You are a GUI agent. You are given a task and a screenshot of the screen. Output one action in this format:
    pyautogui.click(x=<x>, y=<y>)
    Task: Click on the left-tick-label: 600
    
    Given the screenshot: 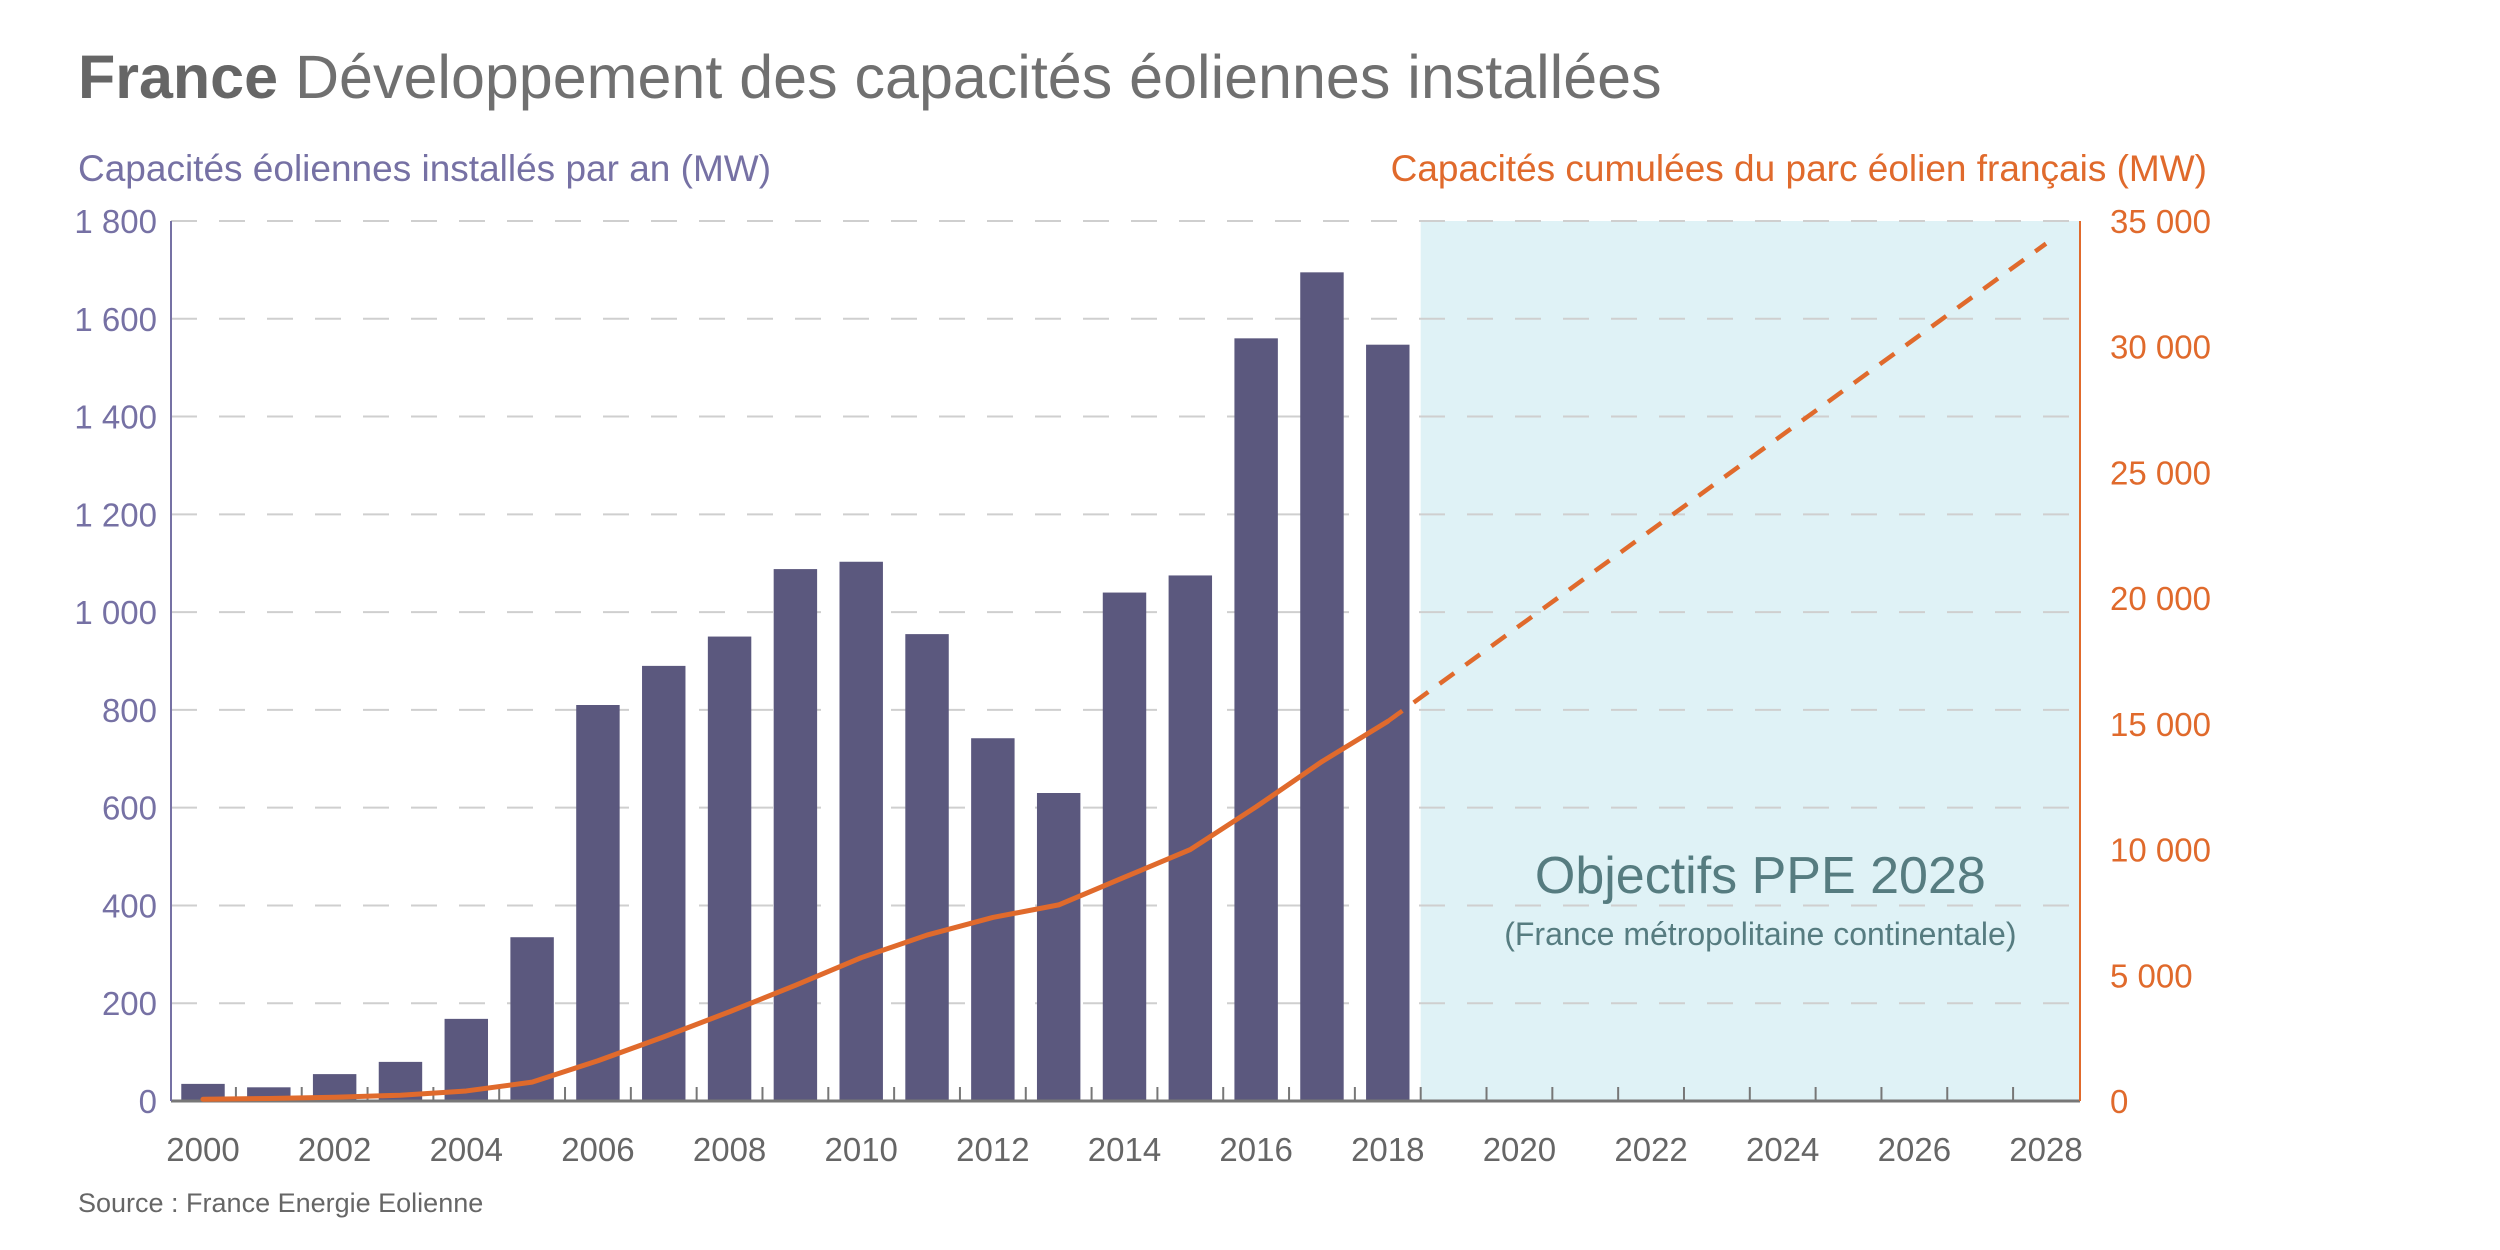 What is the action you would take?
    pyautogui.click(x=129, y=808)
    